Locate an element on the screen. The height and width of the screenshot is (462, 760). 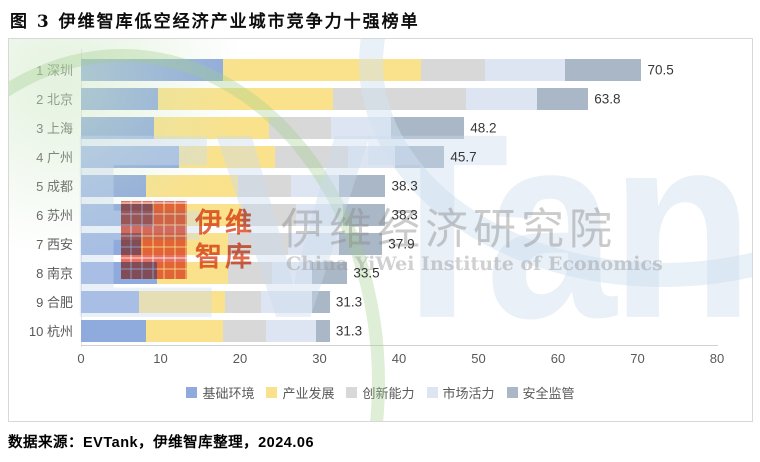
bar-row: 6 苏州 38.3 is located at coordinates (380, 214).